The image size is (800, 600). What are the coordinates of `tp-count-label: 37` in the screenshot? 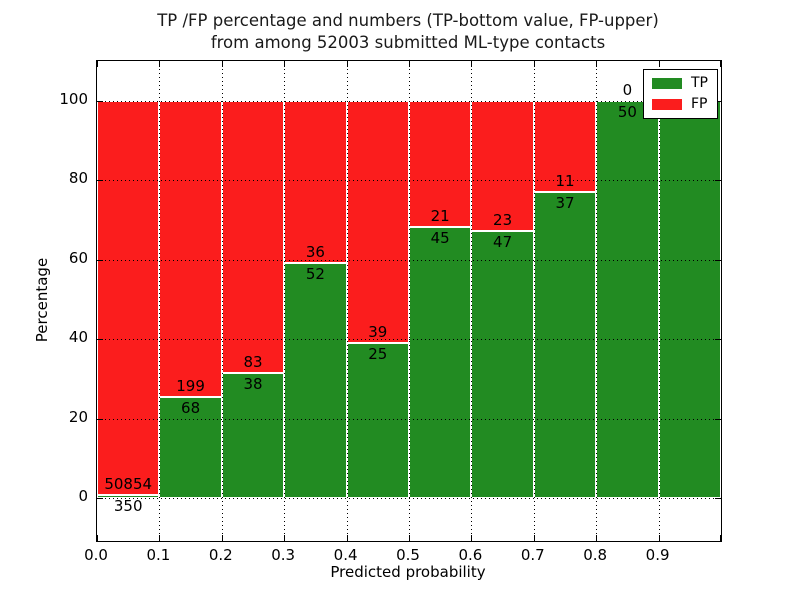 It's located at (565, 202).